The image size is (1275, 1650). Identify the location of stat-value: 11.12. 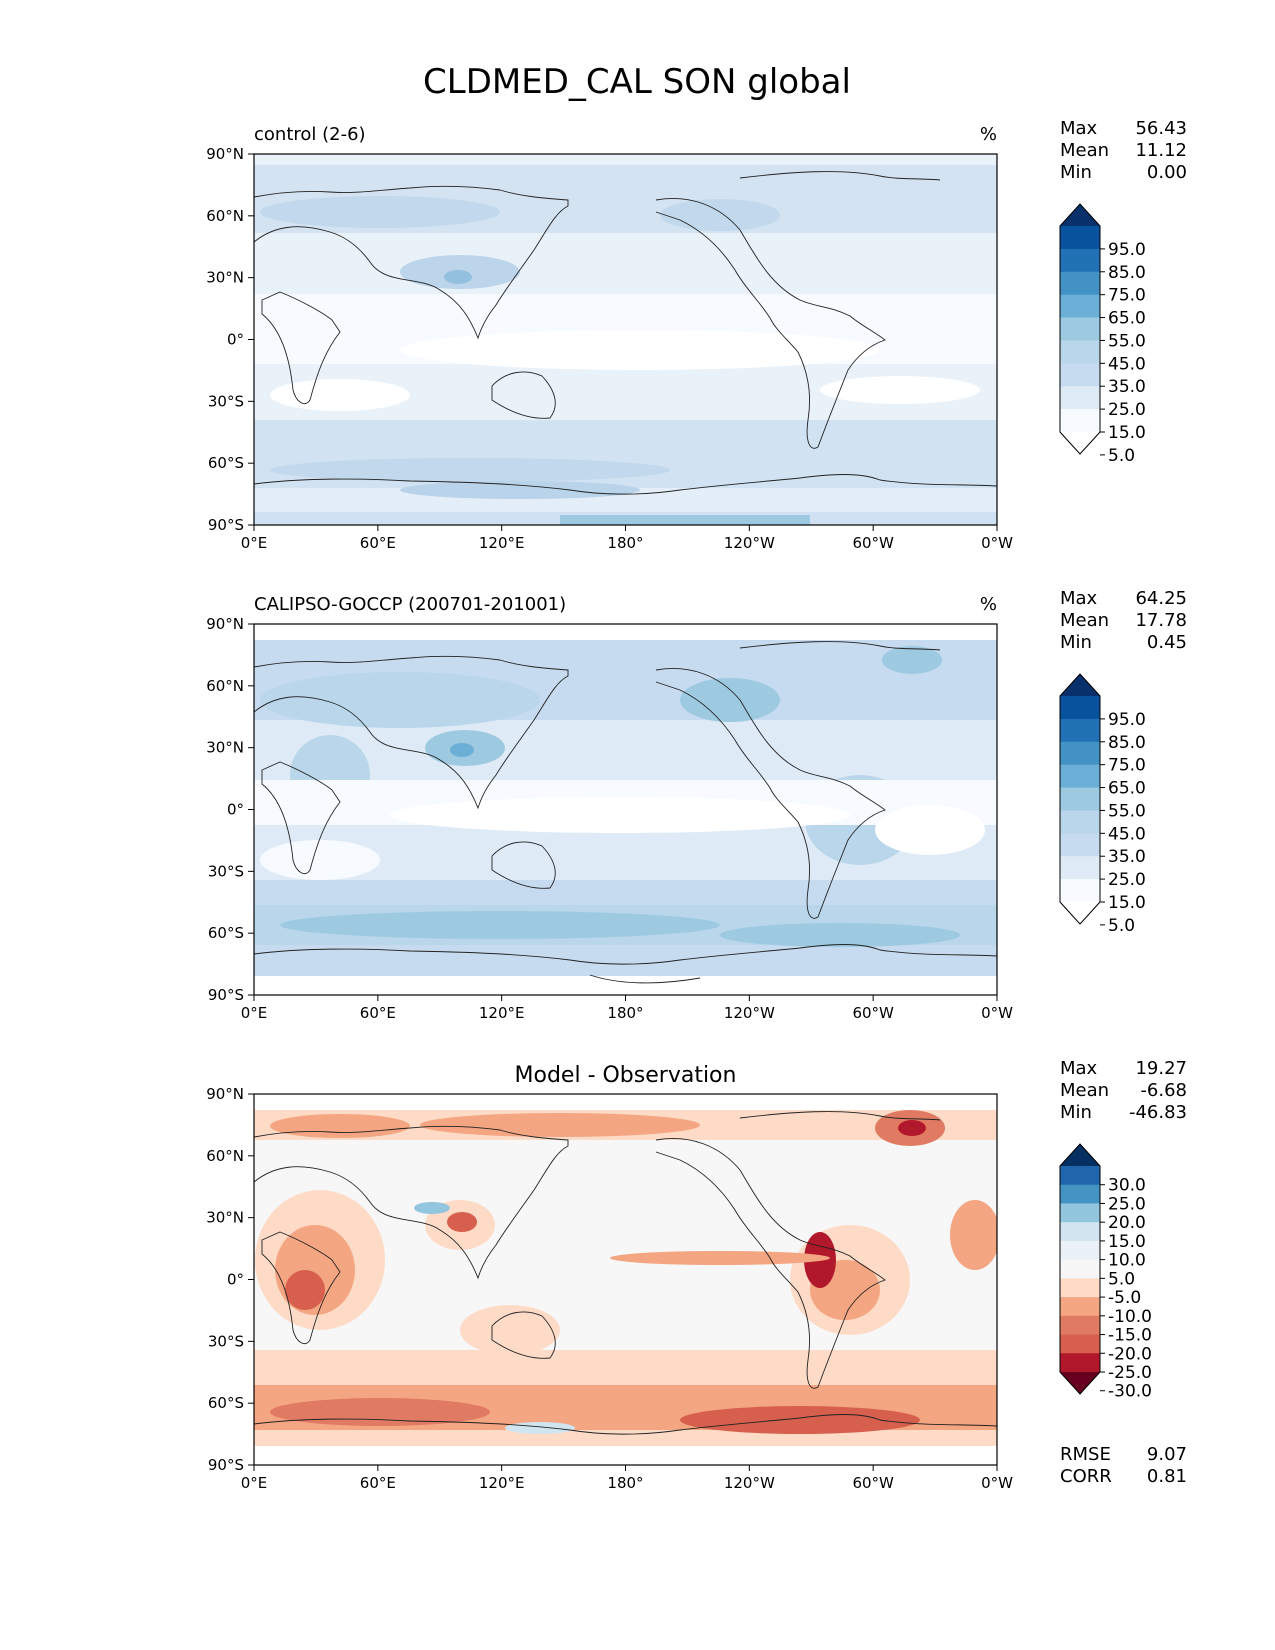
(1161, 150).